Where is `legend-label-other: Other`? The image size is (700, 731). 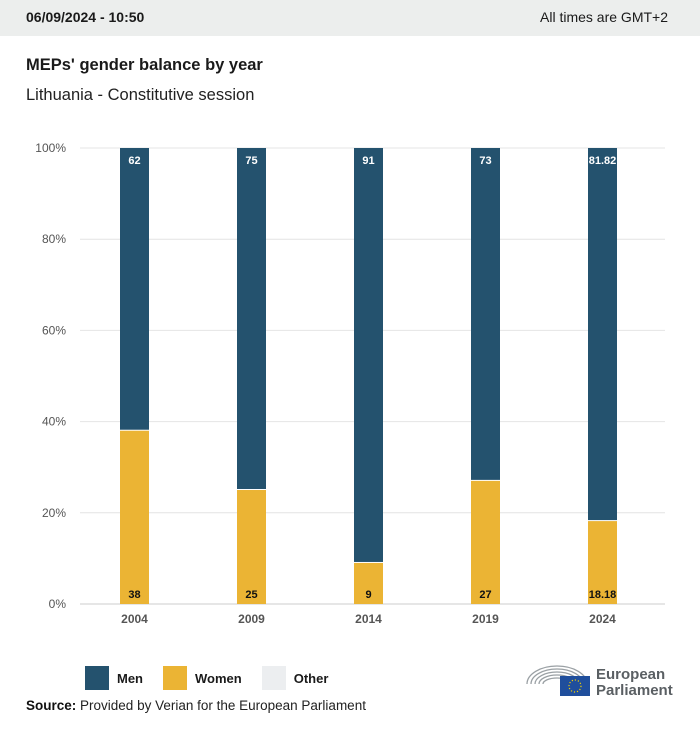 legend-label-other: Other is located at coordinates (311, 678).